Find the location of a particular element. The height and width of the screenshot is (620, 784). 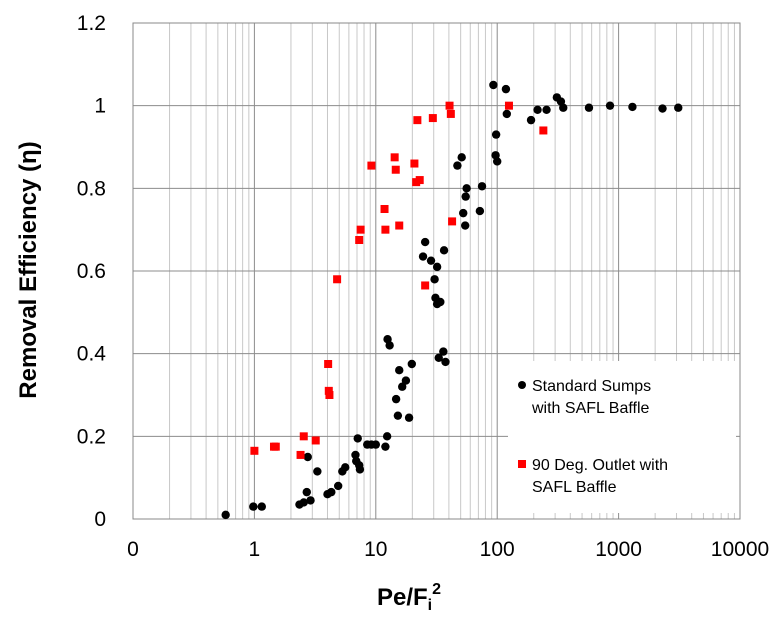

x-axis-title-superscript: 2 is located at coordinates (436, 589).